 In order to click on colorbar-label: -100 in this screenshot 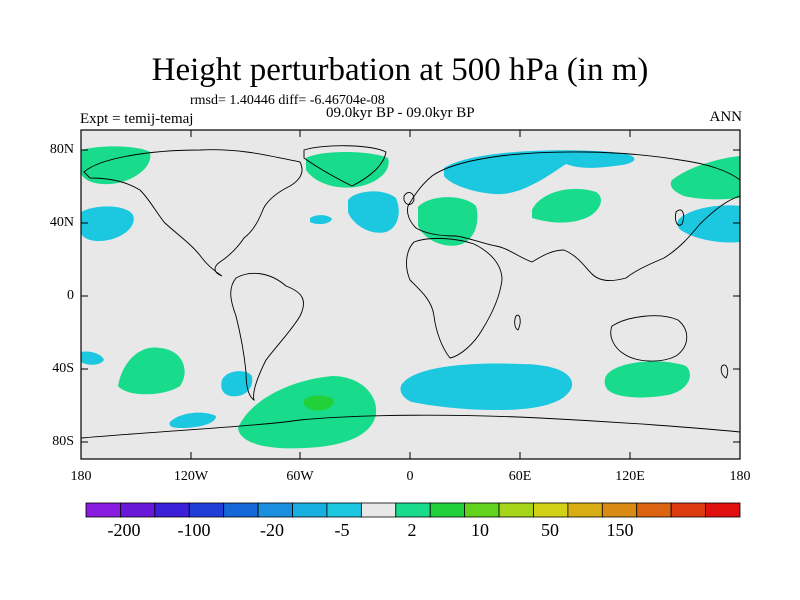, I will do `click(194, 530)`.